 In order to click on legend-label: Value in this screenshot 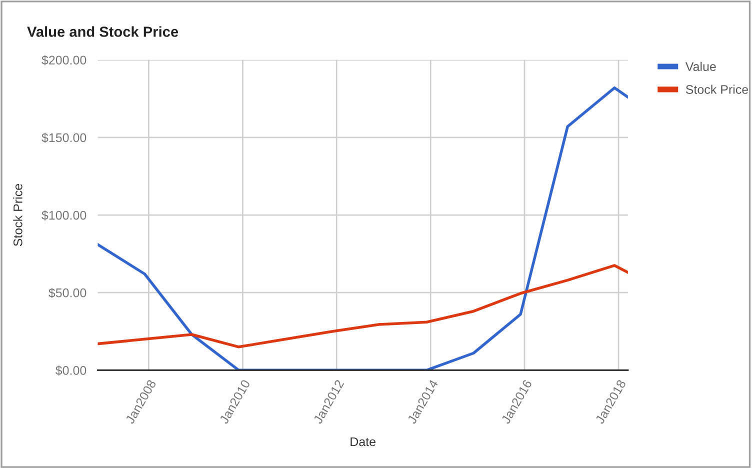, I will do `click(700, 67)`.